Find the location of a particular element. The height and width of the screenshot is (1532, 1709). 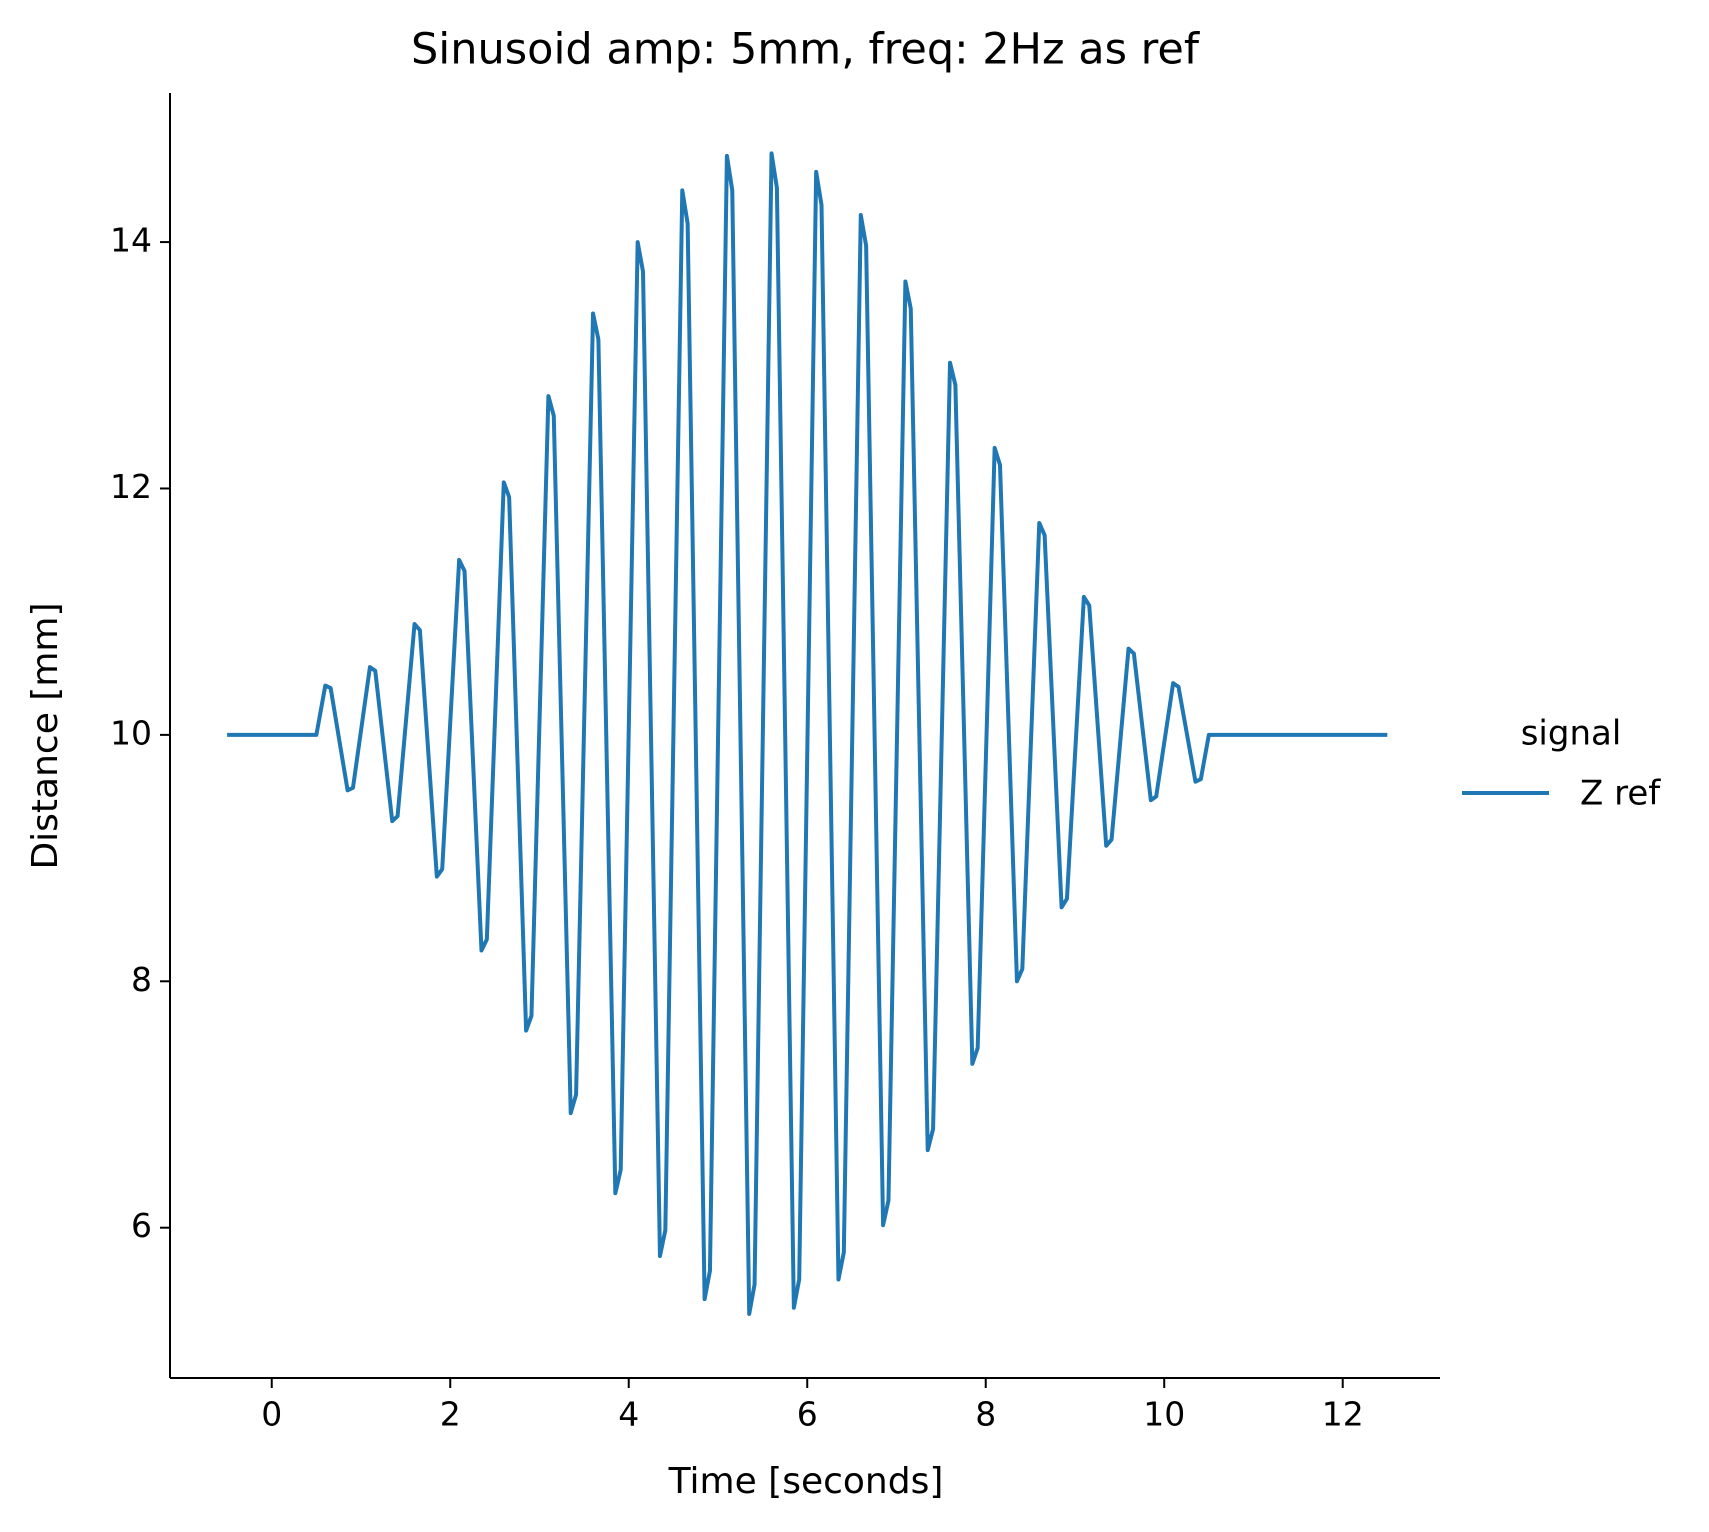

x-tick-label: 2 is located at coordinates (450, 1414).